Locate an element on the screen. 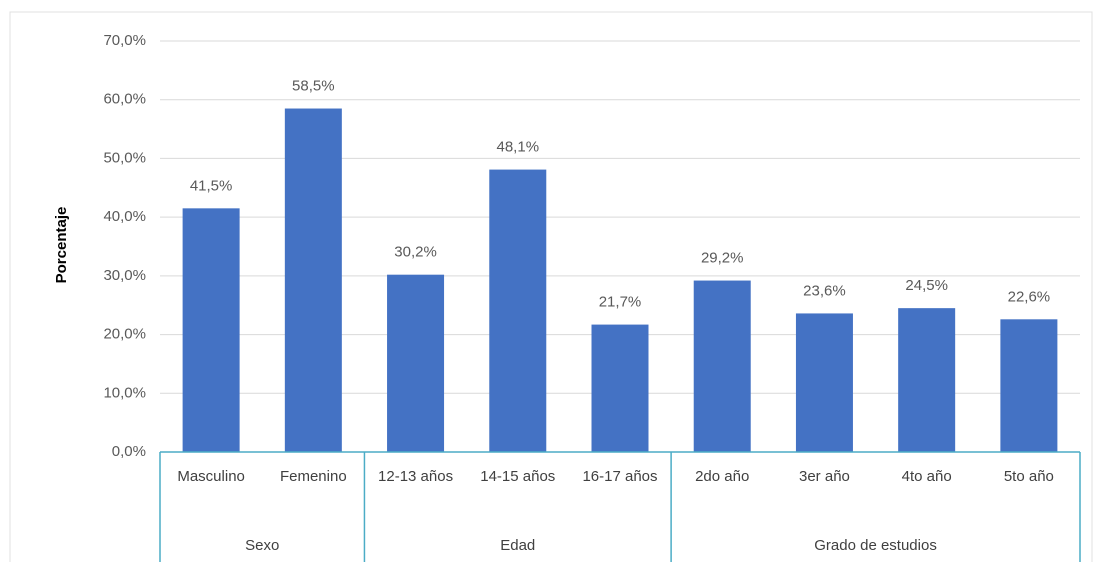  group-label: Grado de estudios is located at coordinates (875, 545).